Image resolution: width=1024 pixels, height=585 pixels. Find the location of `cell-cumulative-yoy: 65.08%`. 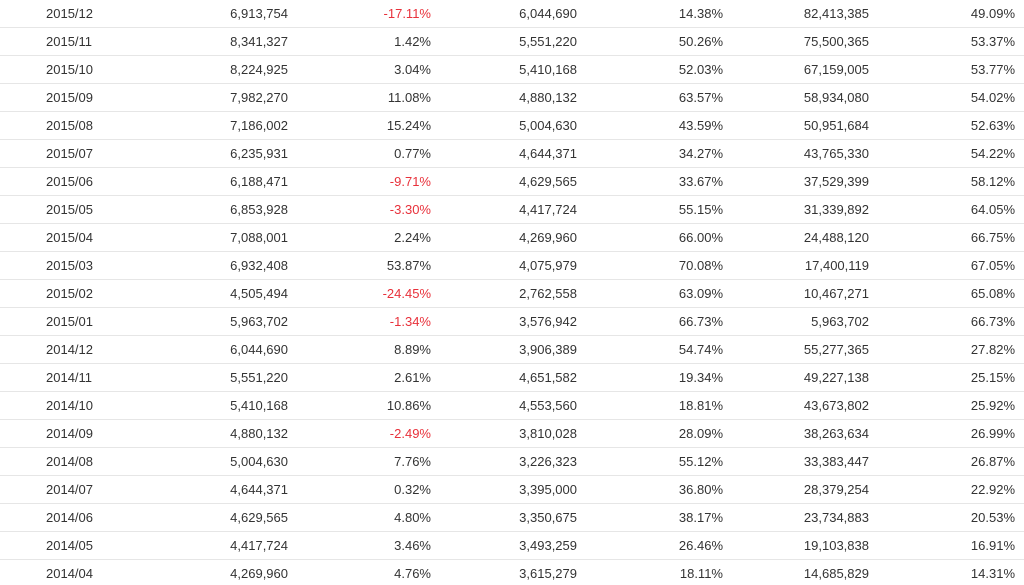

cell-cumulative-yoy: 65.08% is located at coordinates (947, 293).